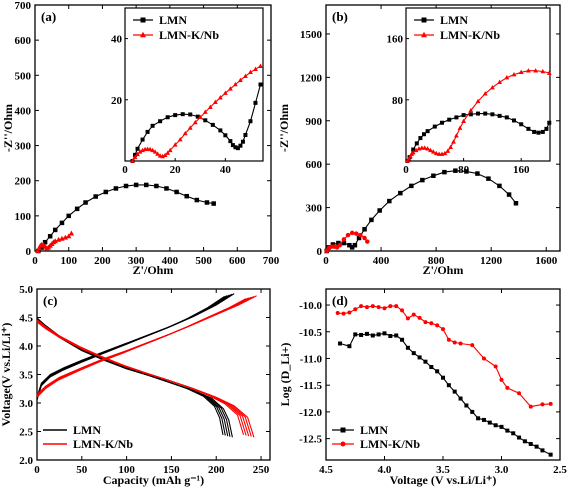 This screenshot has width=567, height=494. What do you see at coordinates (23, 182) in the screenshot?
I see `y-tick-label: 200` at bounding box center [23, 182].